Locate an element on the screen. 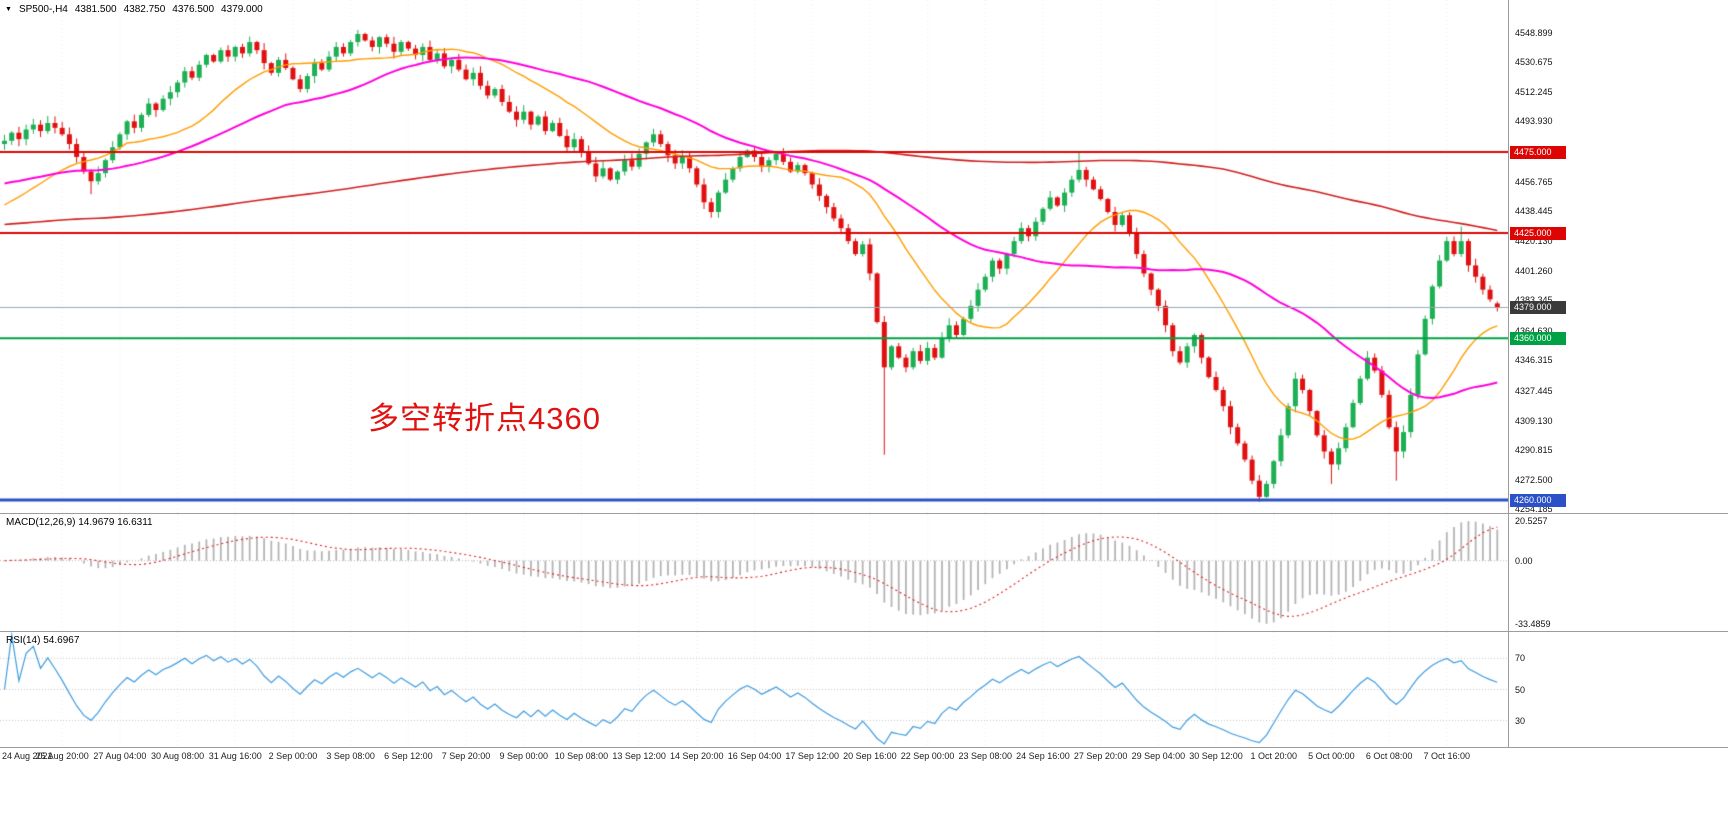  rsi-axis-label: 50 is located at coordinates (1520, 689).